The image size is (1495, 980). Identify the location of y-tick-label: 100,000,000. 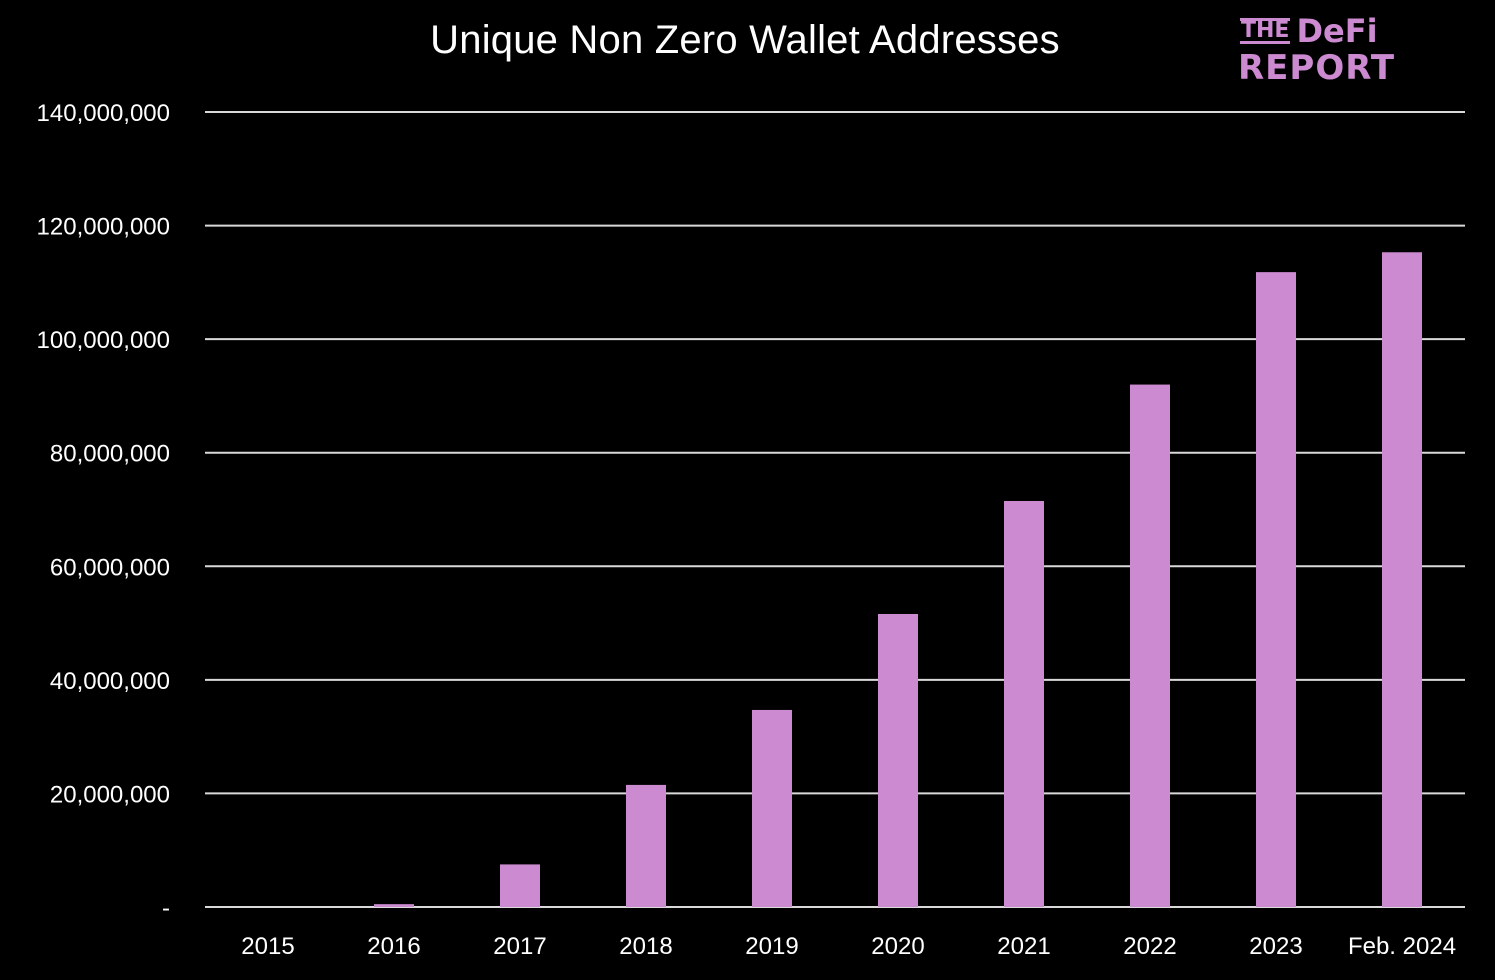
(103, 340).